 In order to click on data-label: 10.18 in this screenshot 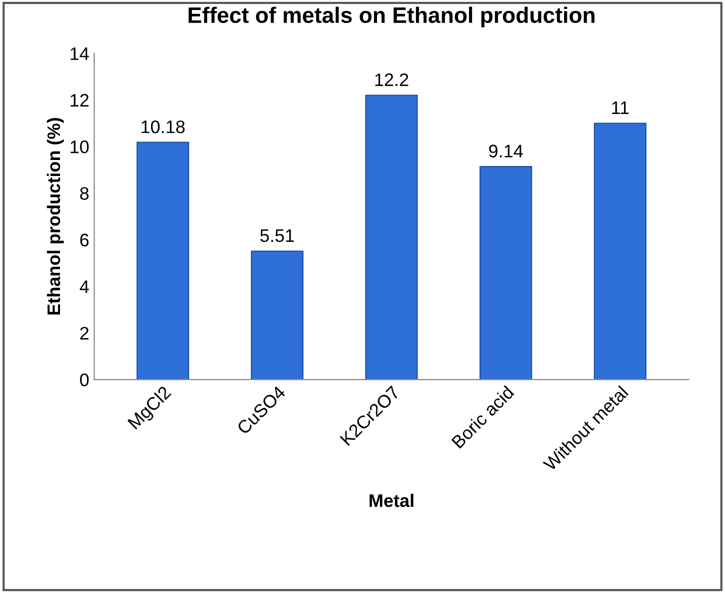, I will do `click(163, 127)`.